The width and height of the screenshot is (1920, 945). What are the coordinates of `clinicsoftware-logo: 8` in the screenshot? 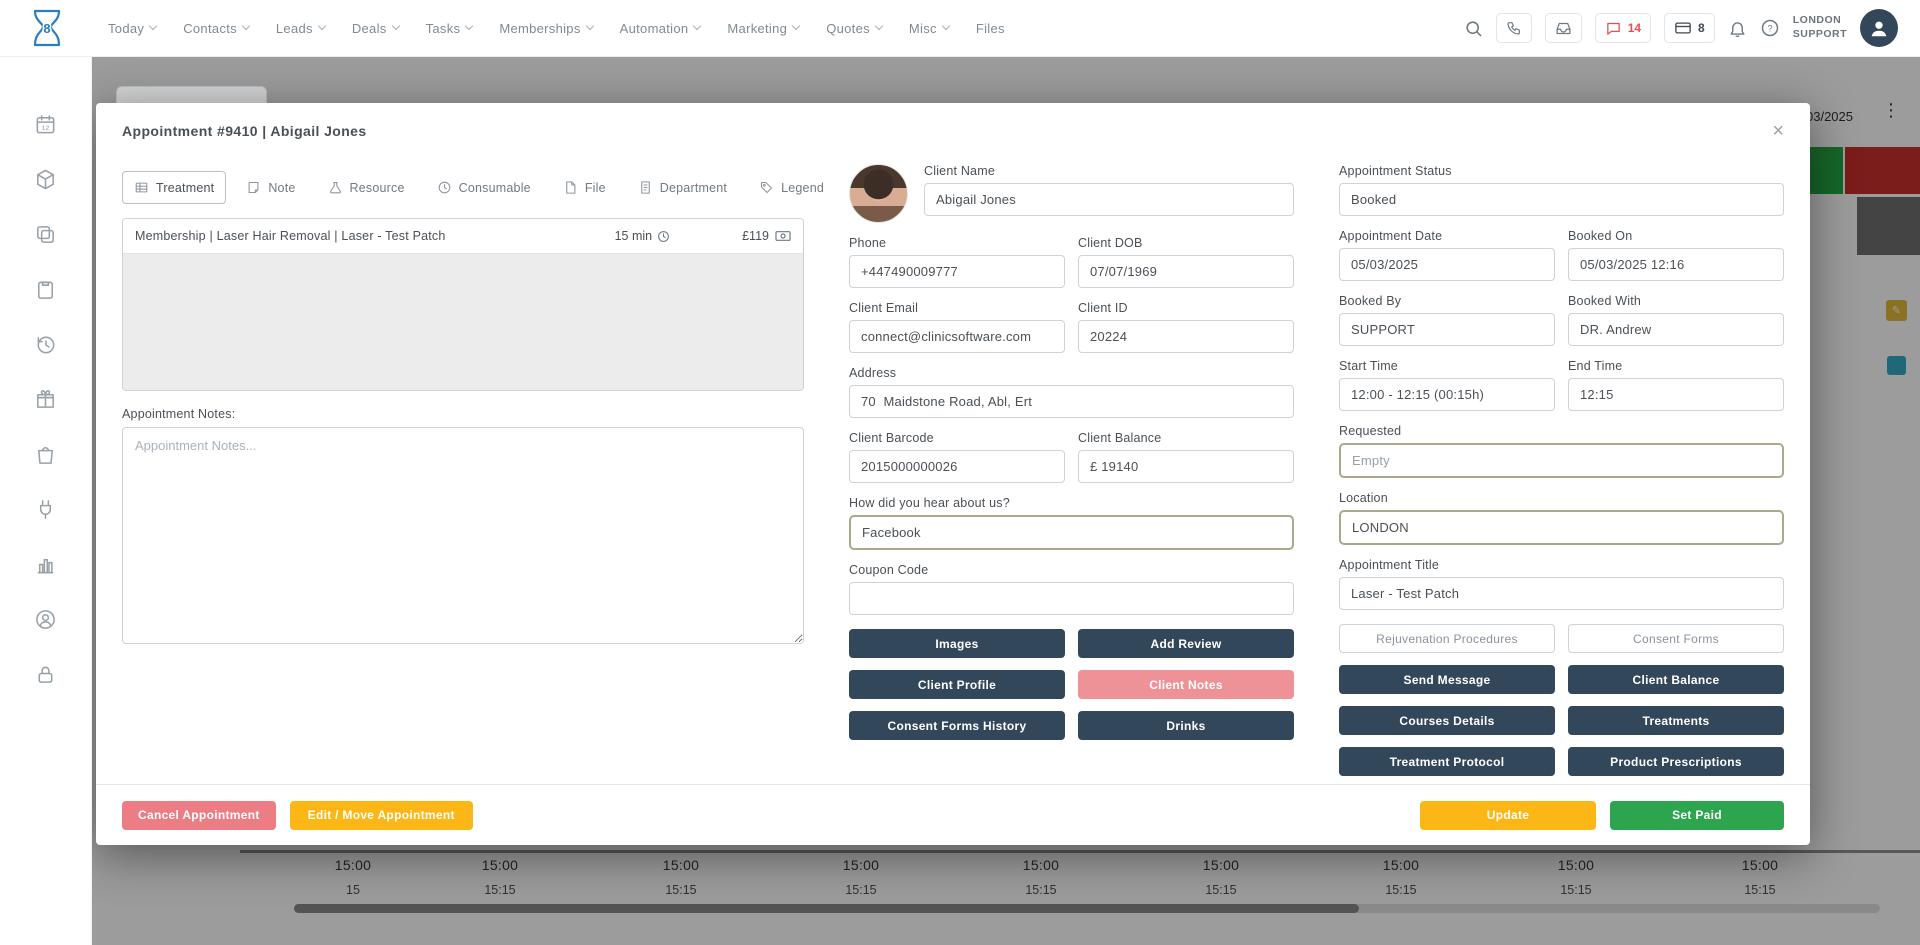 It's located at (47, 28).